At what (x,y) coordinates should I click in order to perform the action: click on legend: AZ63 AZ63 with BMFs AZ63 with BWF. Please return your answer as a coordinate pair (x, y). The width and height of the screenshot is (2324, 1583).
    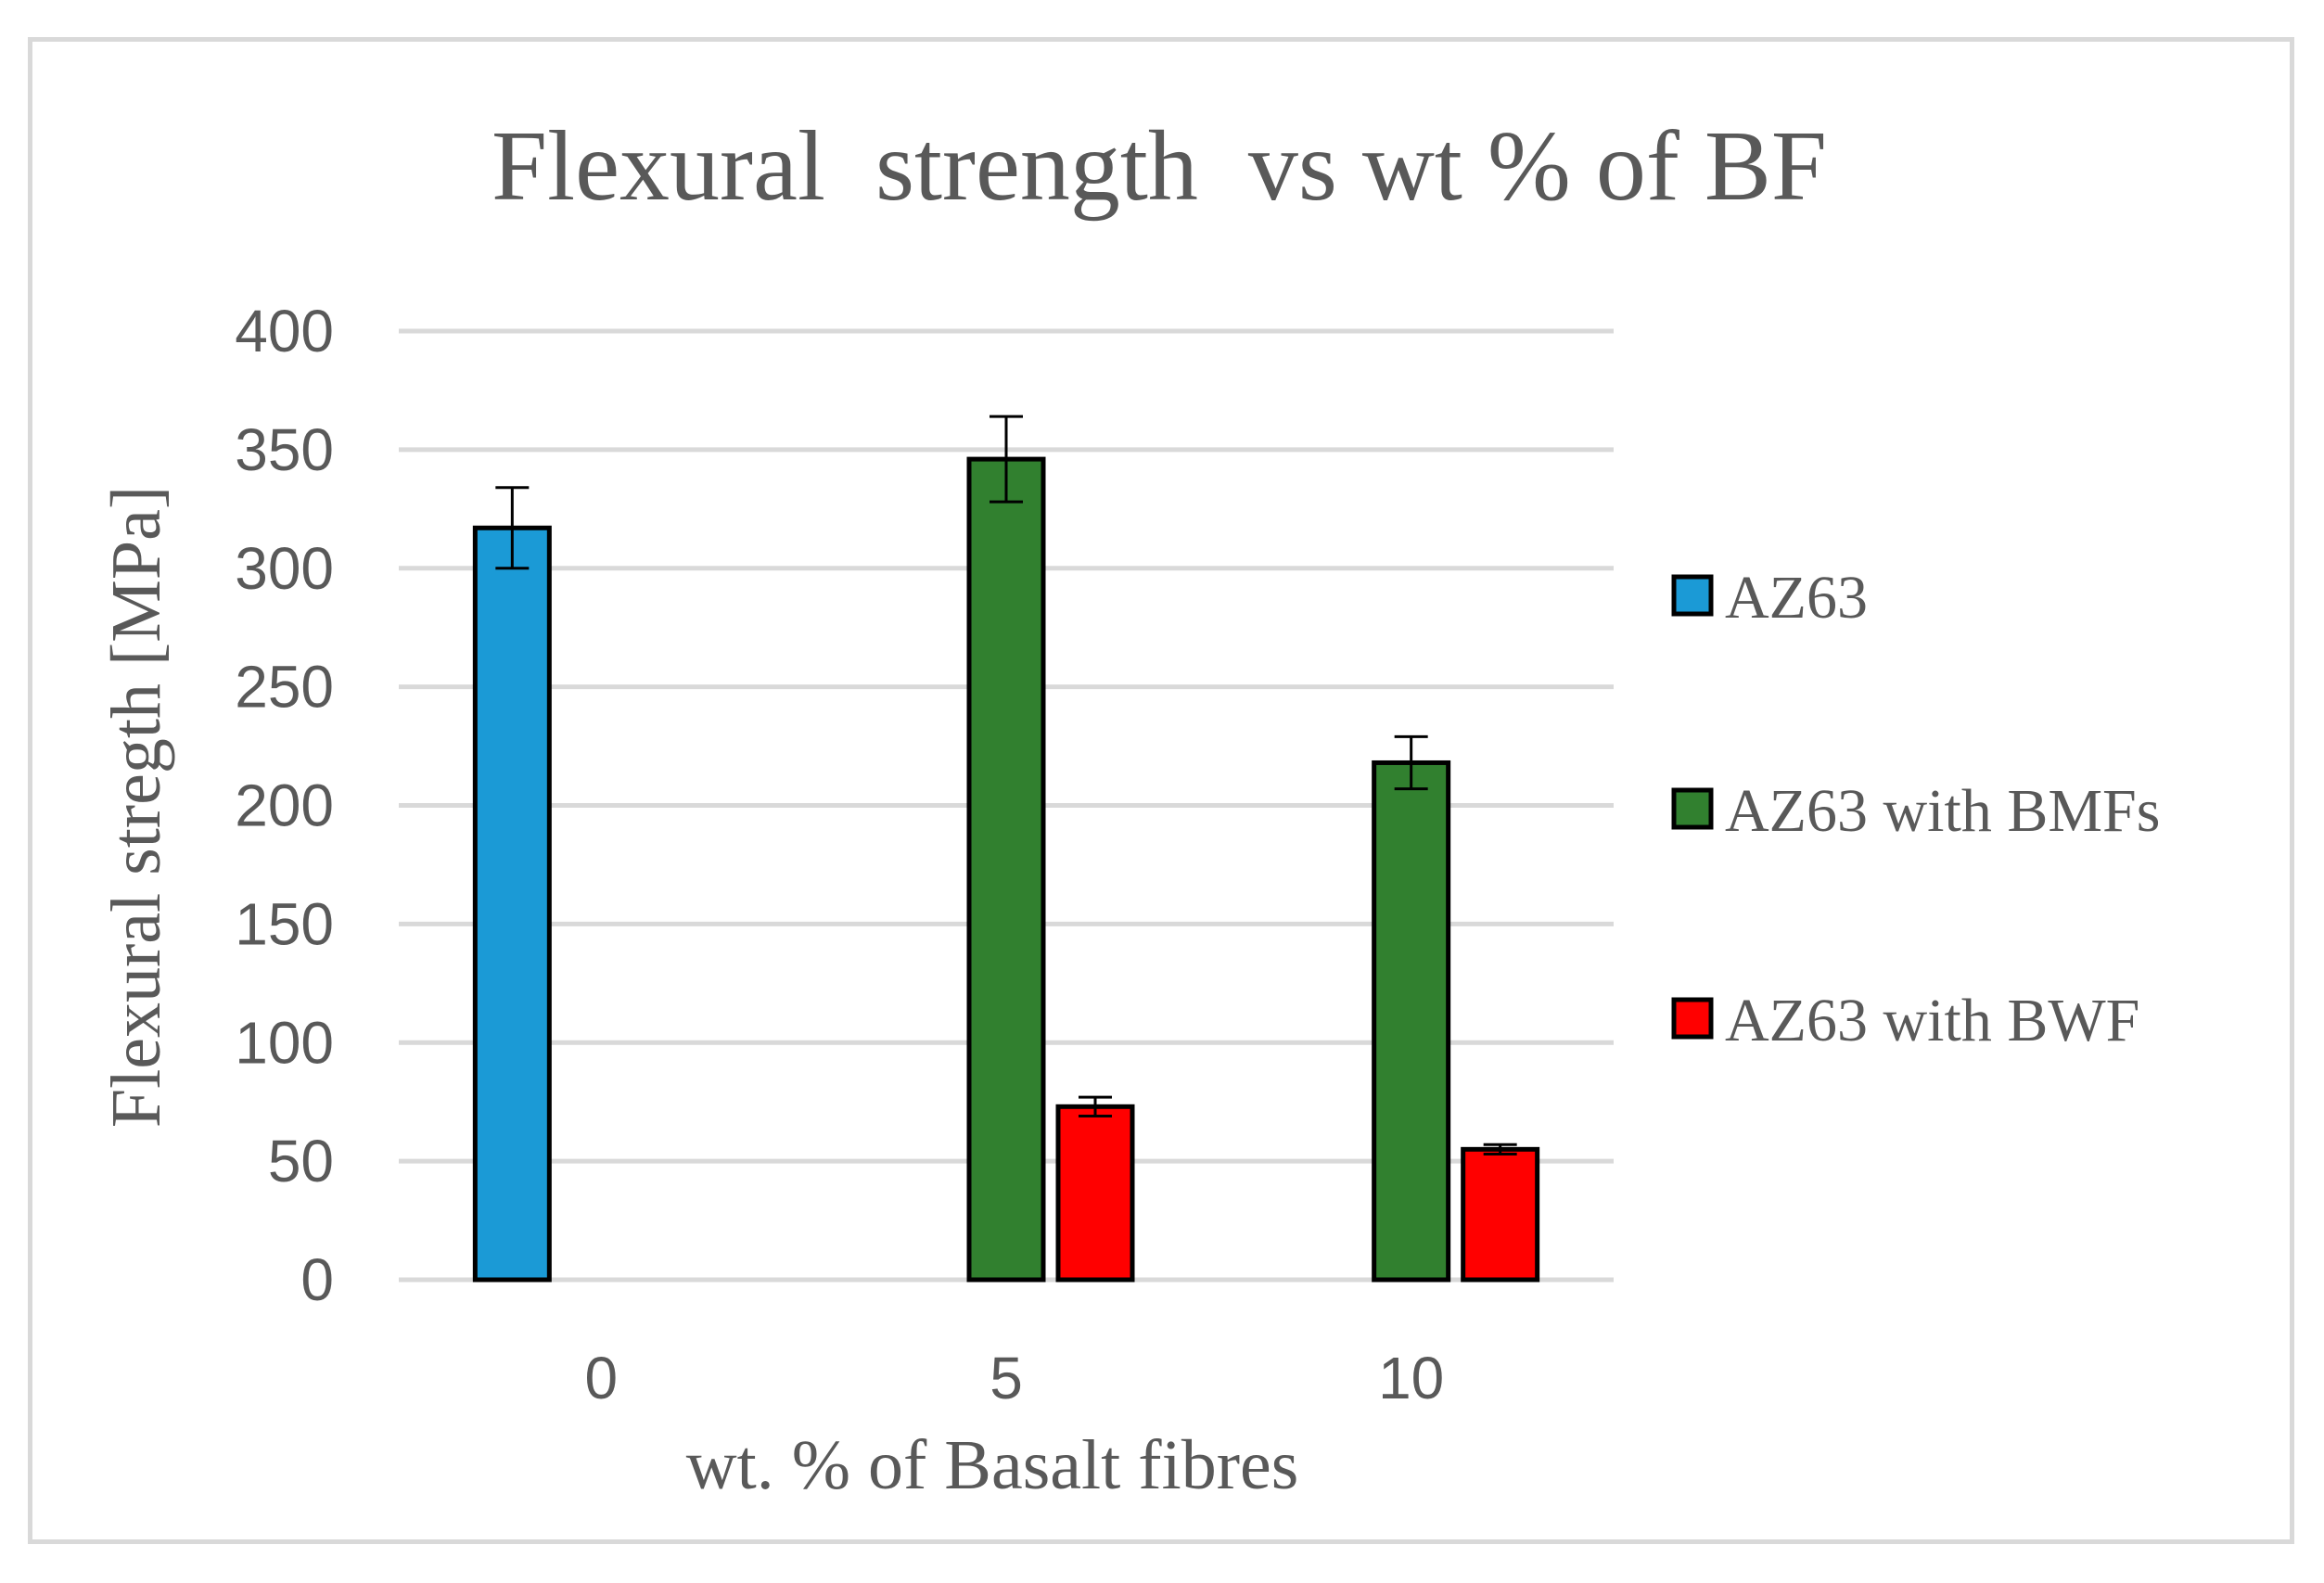
    Looking at the image, I should click on (1916, 809).